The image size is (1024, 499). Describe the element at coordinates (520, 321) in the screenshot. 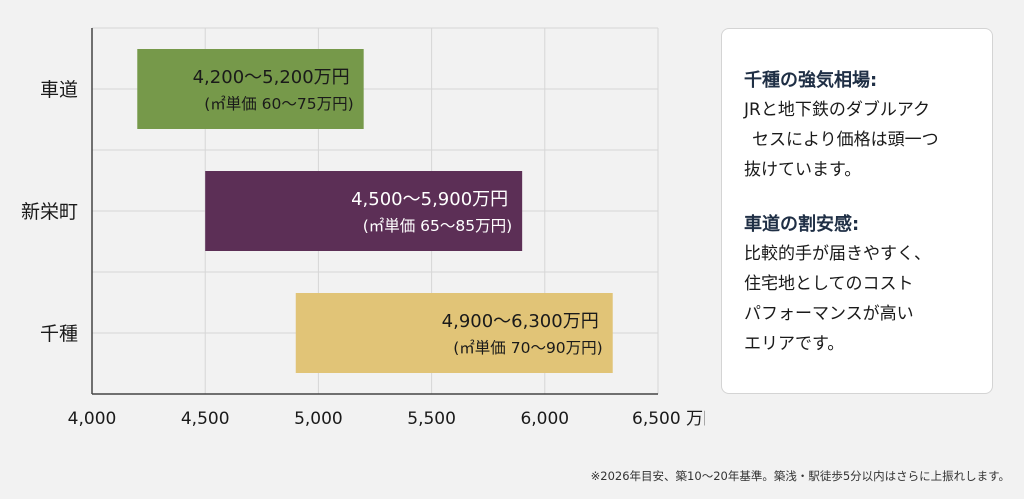

I see `bar-price-label: 4,900〜6,300万円` at that location.